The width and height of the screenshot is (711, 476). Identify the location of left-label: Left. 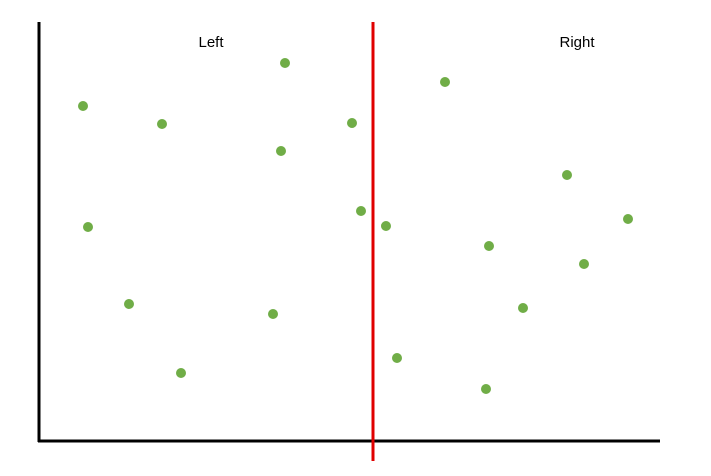
(211, 42).